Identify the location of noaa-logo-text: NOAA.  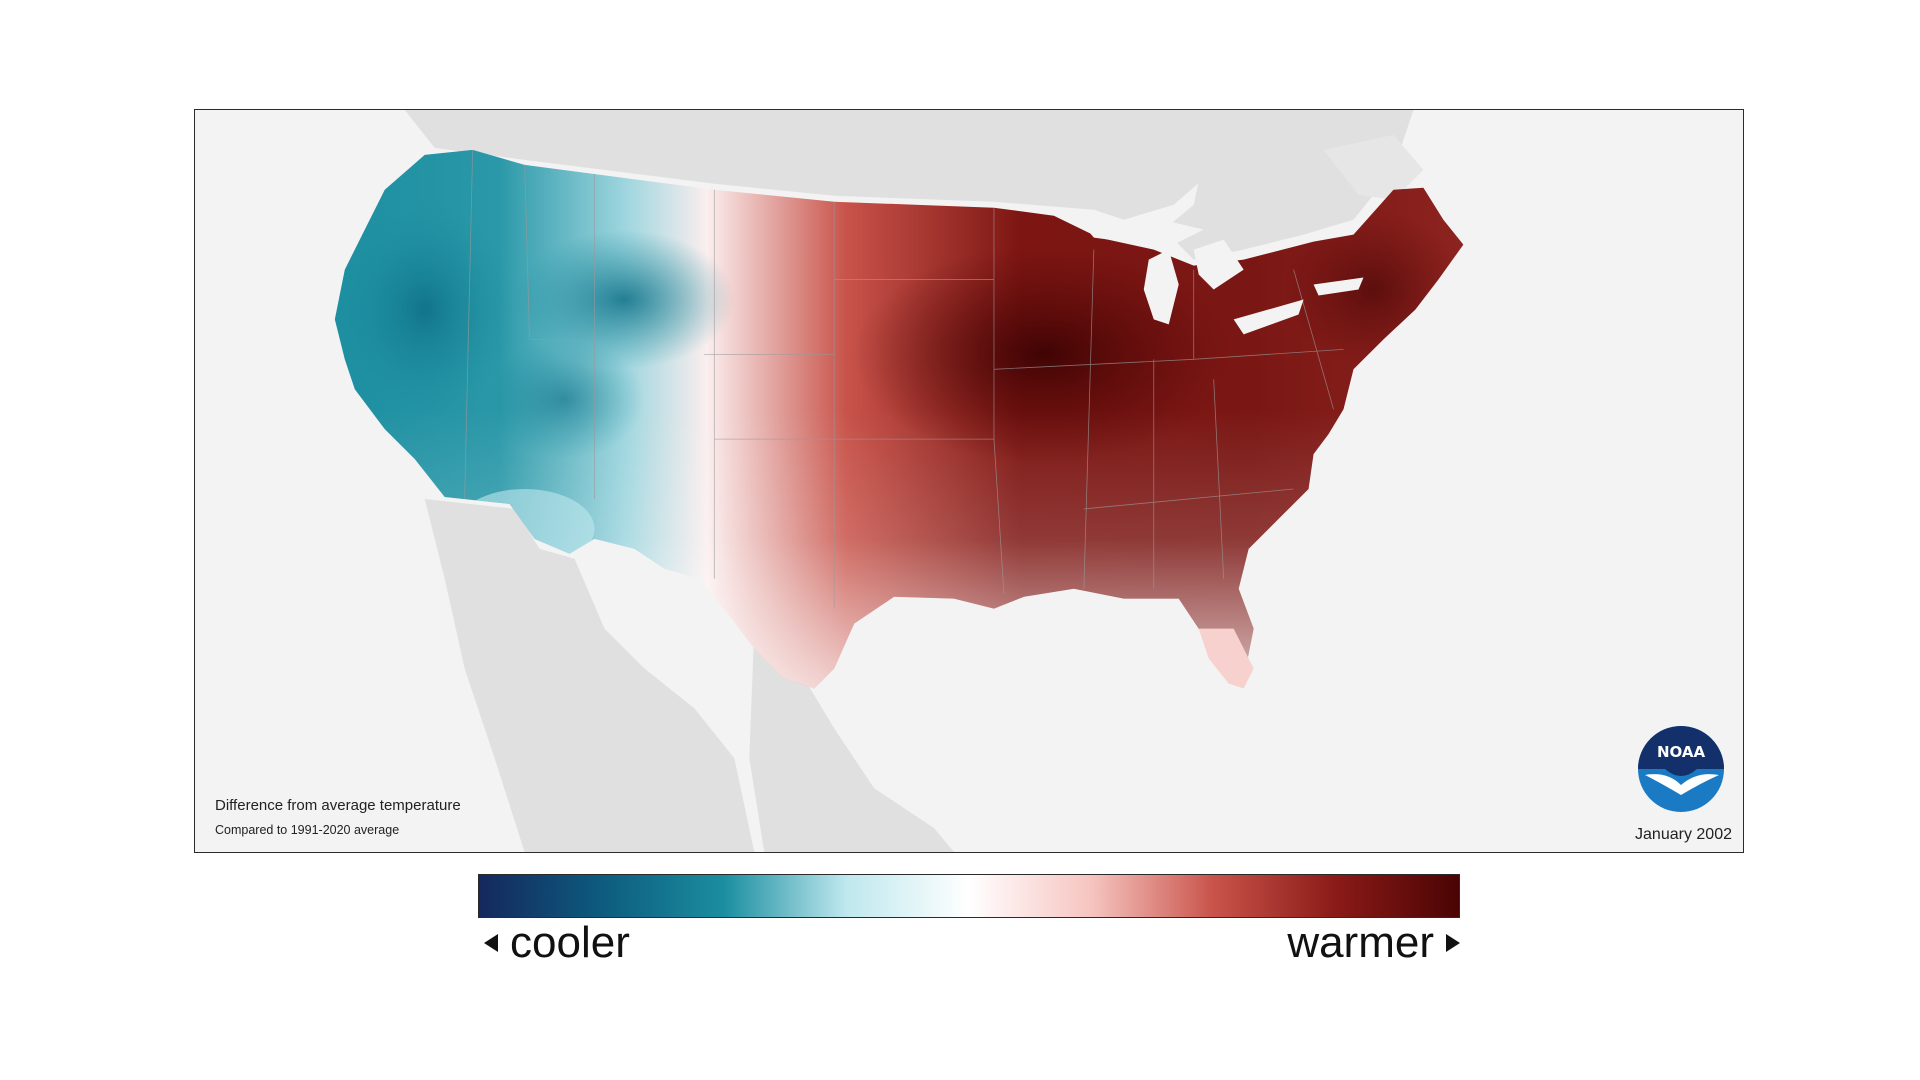
(1681, 752).